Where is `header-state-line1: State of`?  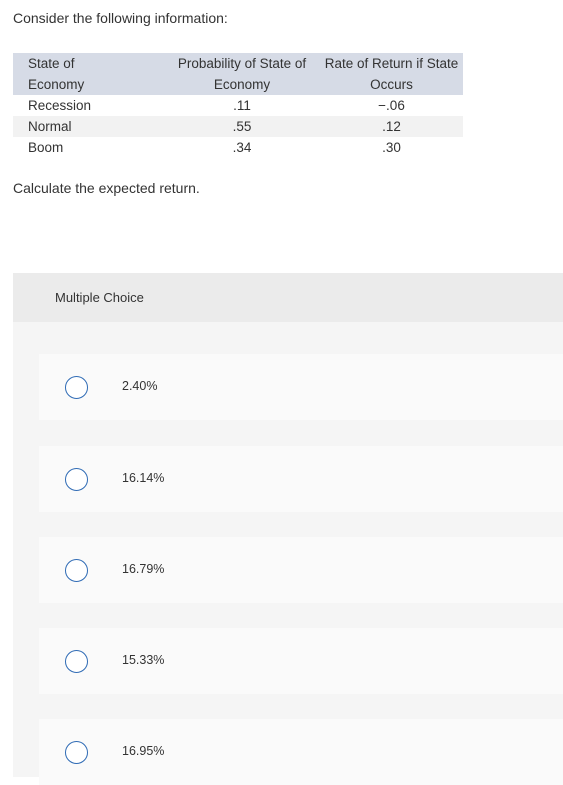
header-state-line1: State of is located at coordinates (51, 63).